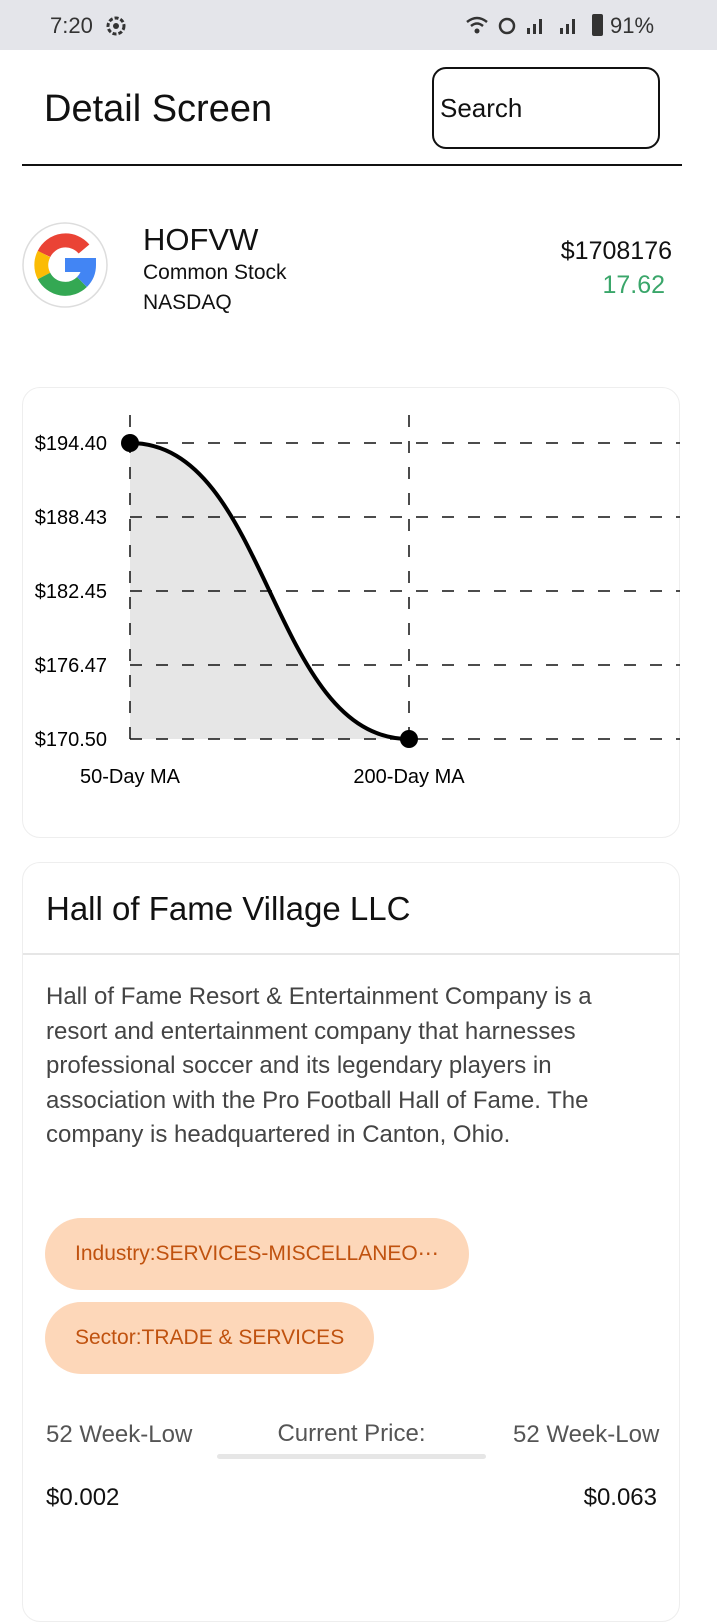 The image size is (717, 1622). I want to click on price-change: 17.62, so click(633, 285).